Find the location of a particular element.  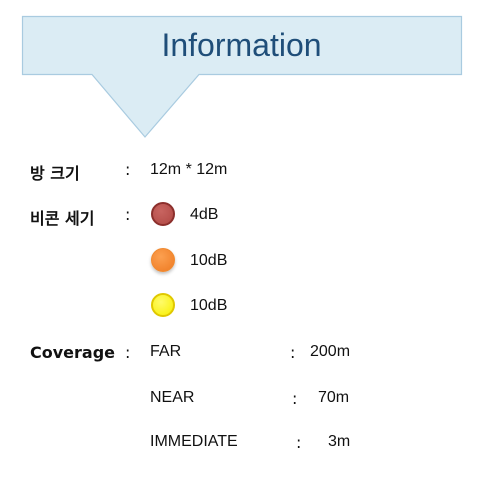

coverage-colon: : is located at coordinates (128, 352).